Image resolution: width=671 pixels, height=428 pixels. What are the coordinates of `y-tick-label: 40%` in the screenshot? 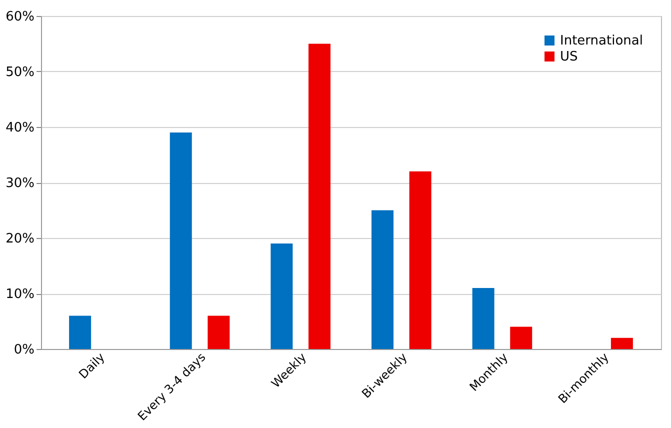 It's located at (20, 128).